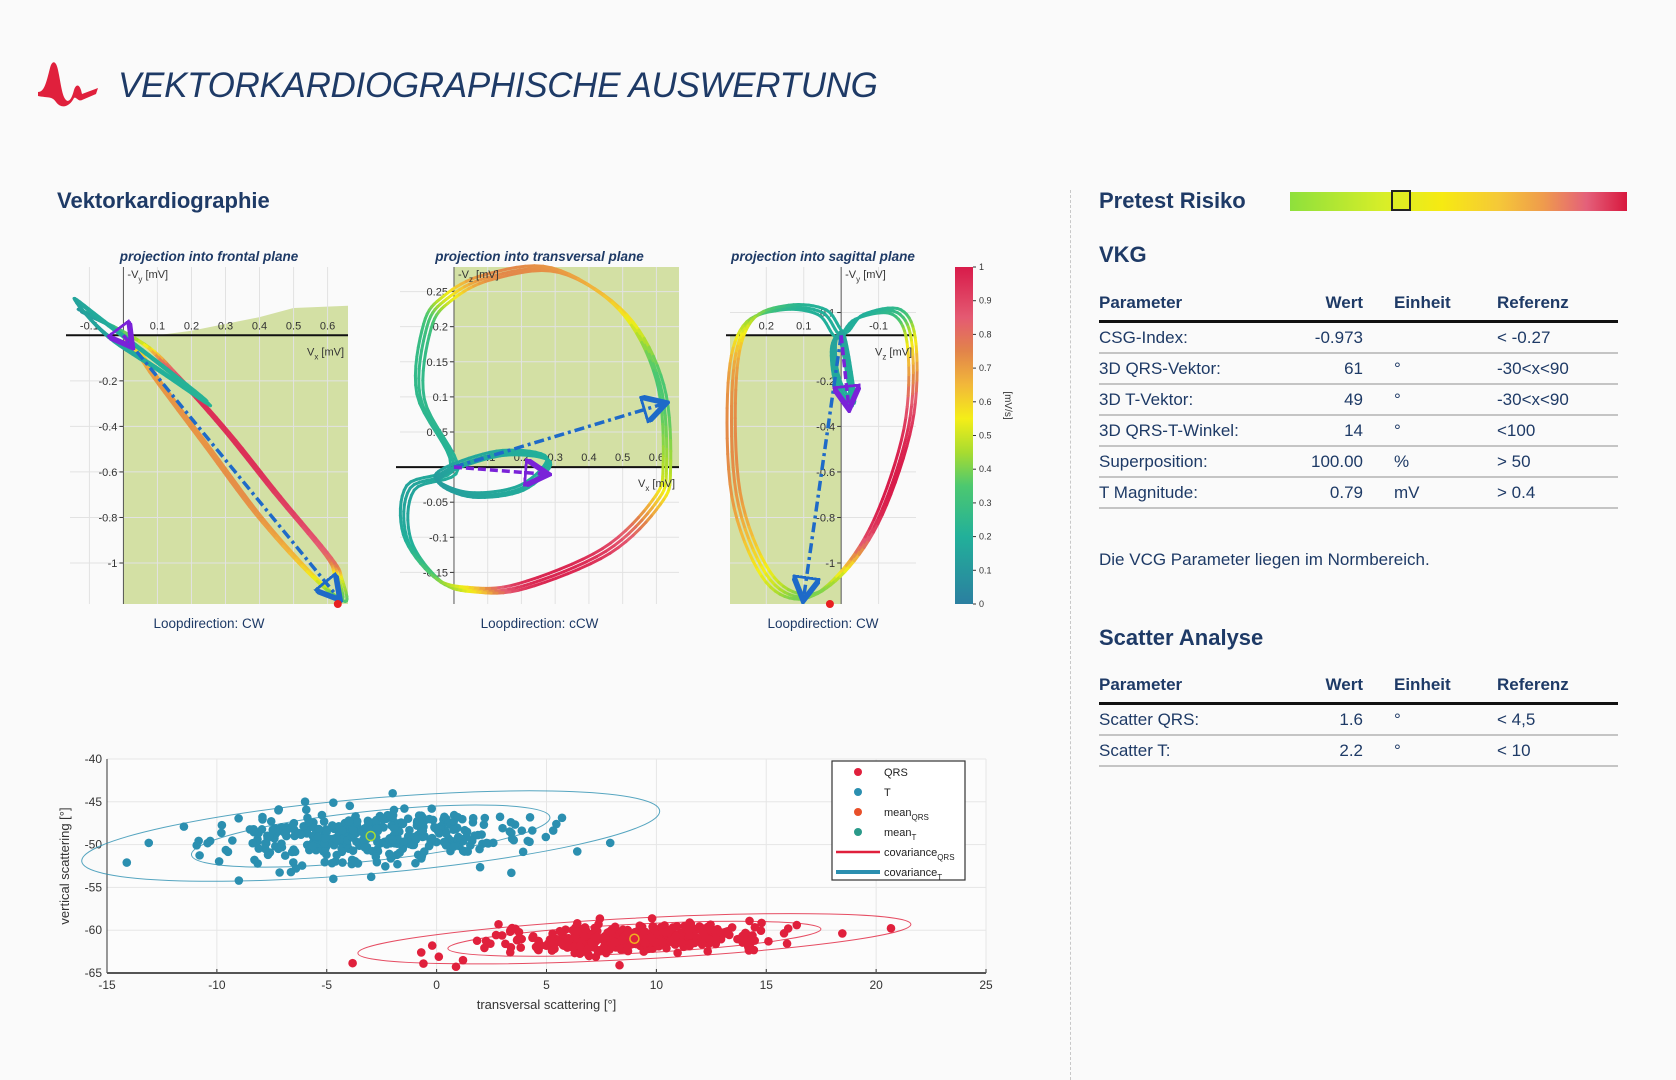  I want to click on cell-ref: -30<x<90, so click(1557, 369).